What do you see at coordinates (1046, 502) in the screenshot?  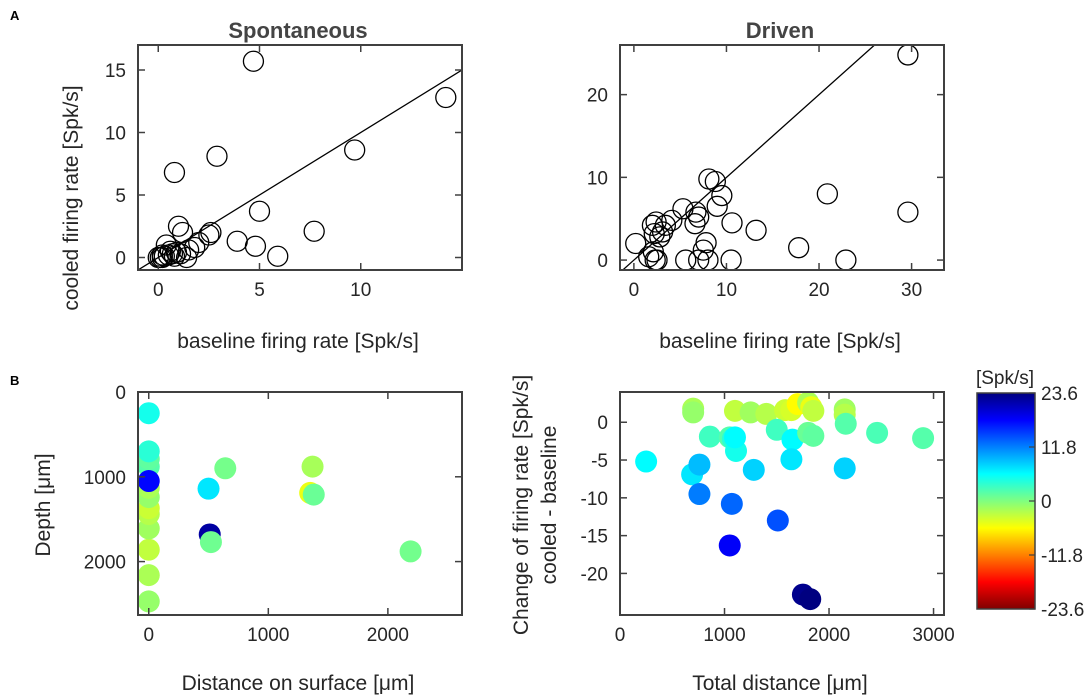 I see `colorbar-tick-label: 0` at bounding box center [1046, 502].